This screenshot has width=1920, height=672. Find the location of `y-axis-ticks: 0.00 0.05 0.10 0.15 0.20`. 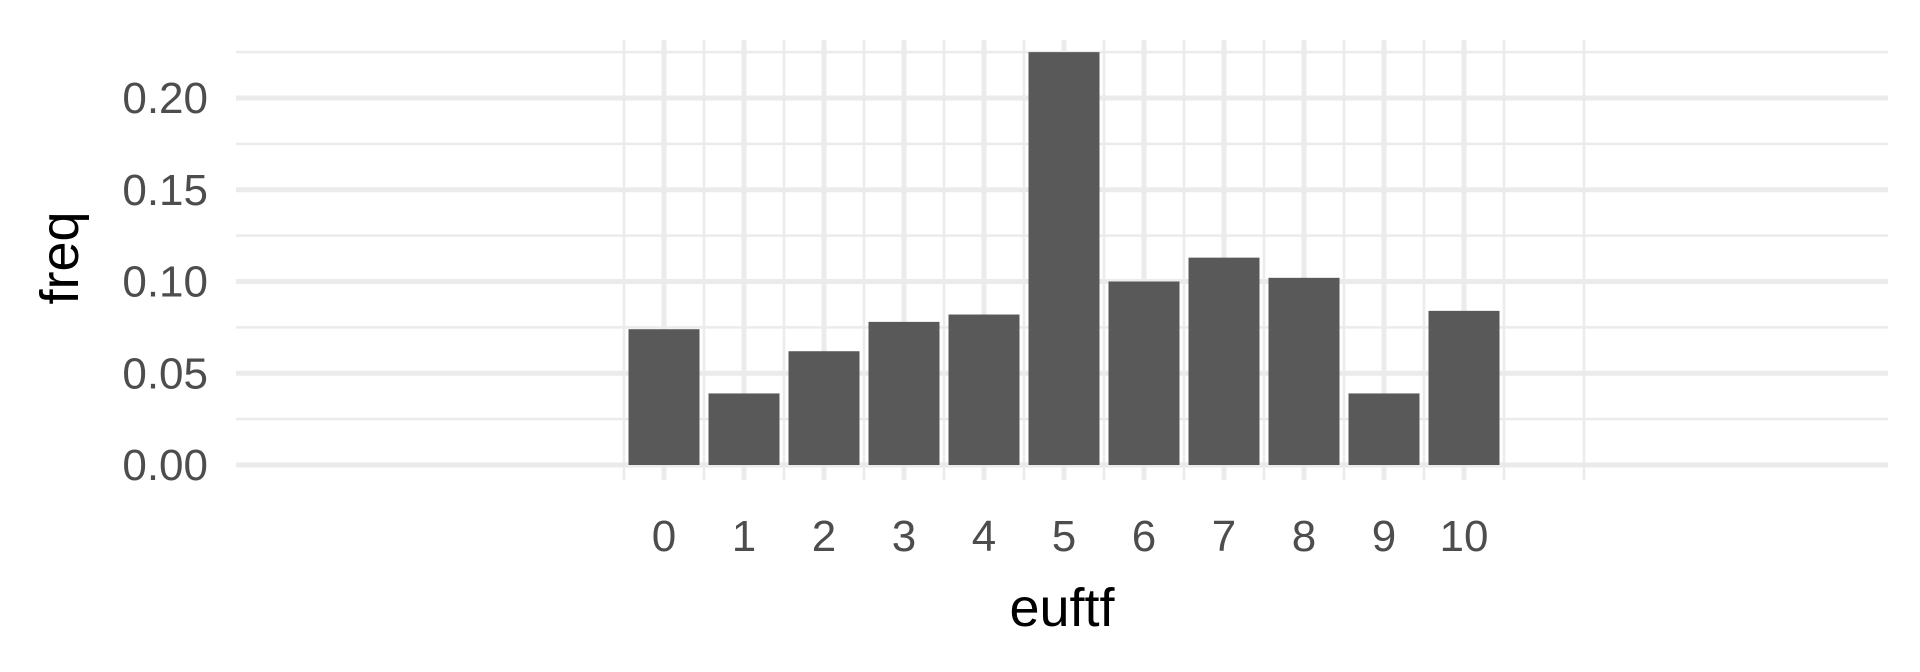

y-axis-ticks: 0.00 0.05 0.10 0.15 0.20 is located at coordinates (165, 282).